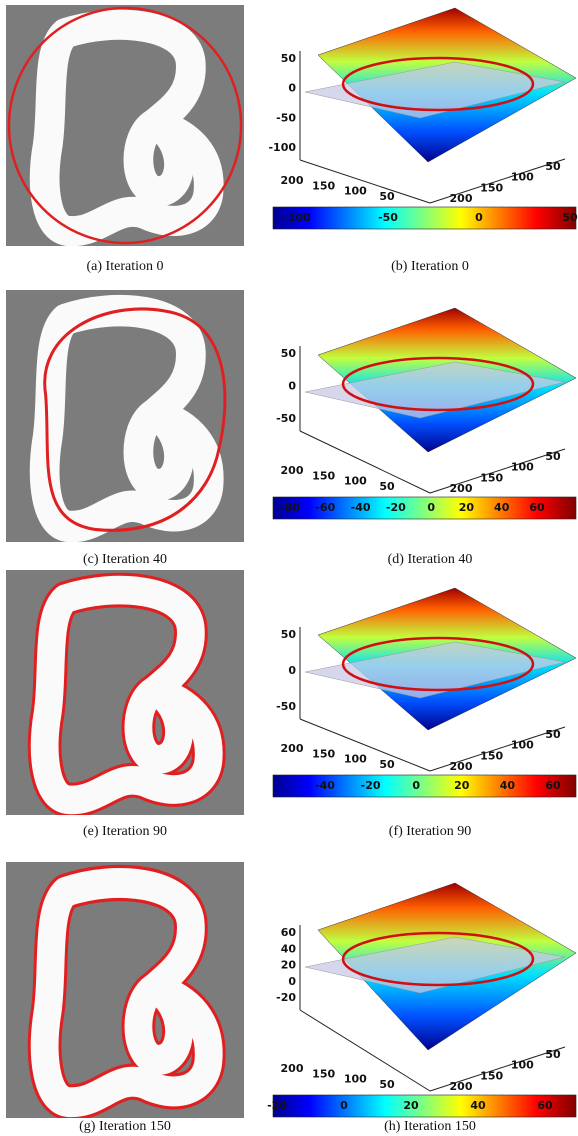  What do you see at coordinates (430, 831) in the screenshot?
I see `caption: (f) Iteration 90` at bounding box center [430, 831].